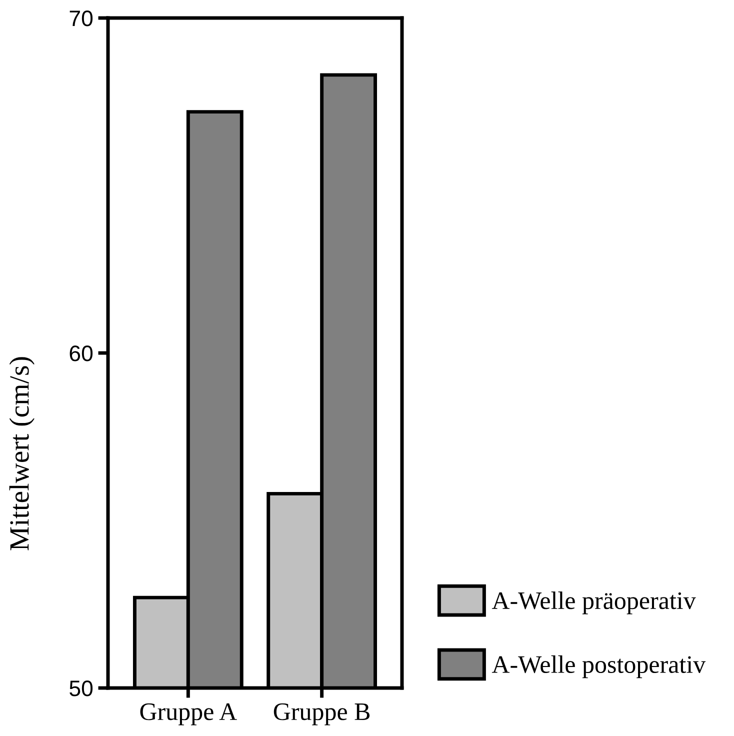  Describe the element at coordinates (81, 688) in the screenshot. I see `y-tick-label: 50` at that location.